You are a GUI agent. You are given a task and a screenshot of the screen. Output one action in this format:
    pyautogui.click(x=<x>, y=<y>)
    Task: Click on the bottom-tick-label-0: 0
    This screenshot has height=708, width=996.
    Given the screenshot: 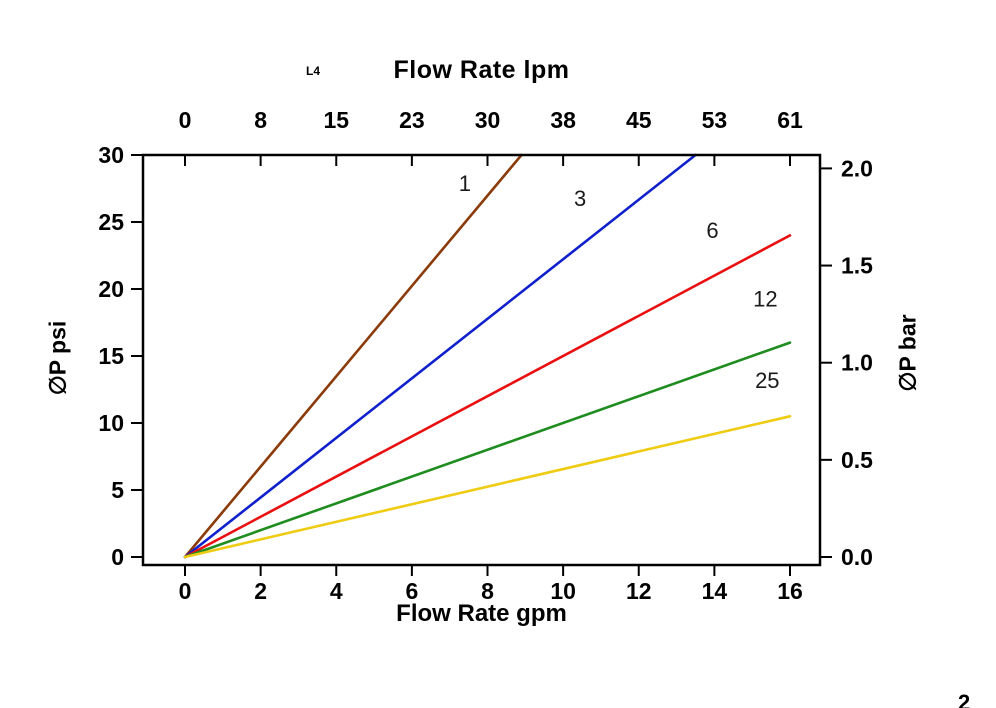 What is the action you would take?
    pyautogui.click(x=185, y=591)
    